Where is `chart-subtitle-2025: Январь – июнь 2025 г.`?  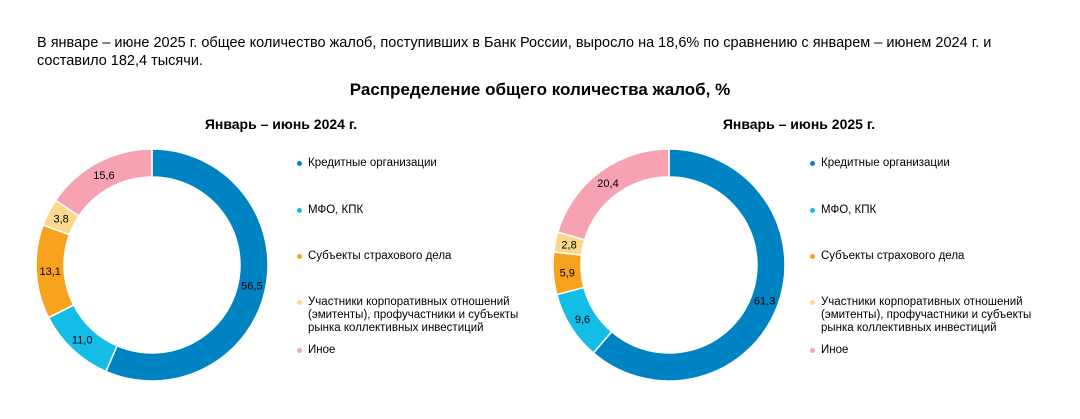
chart-subtitle-2025: Январь – июнь 2025 г. is located at coordinates (799, 124).